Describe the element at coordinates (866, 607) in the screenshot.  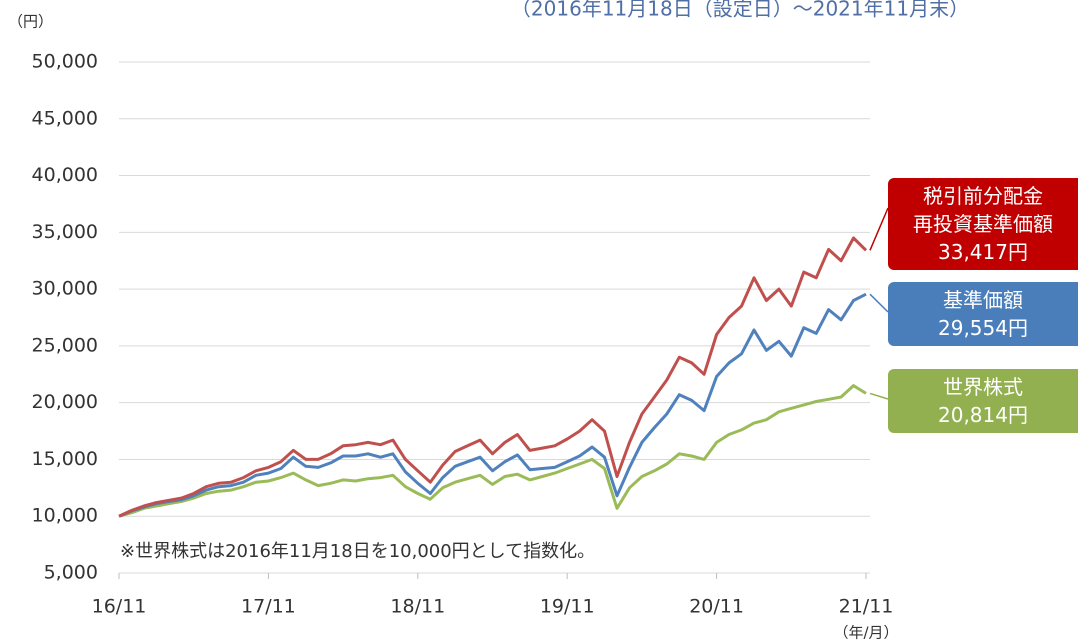
I see `x-tick-label: 21/11` at that location.